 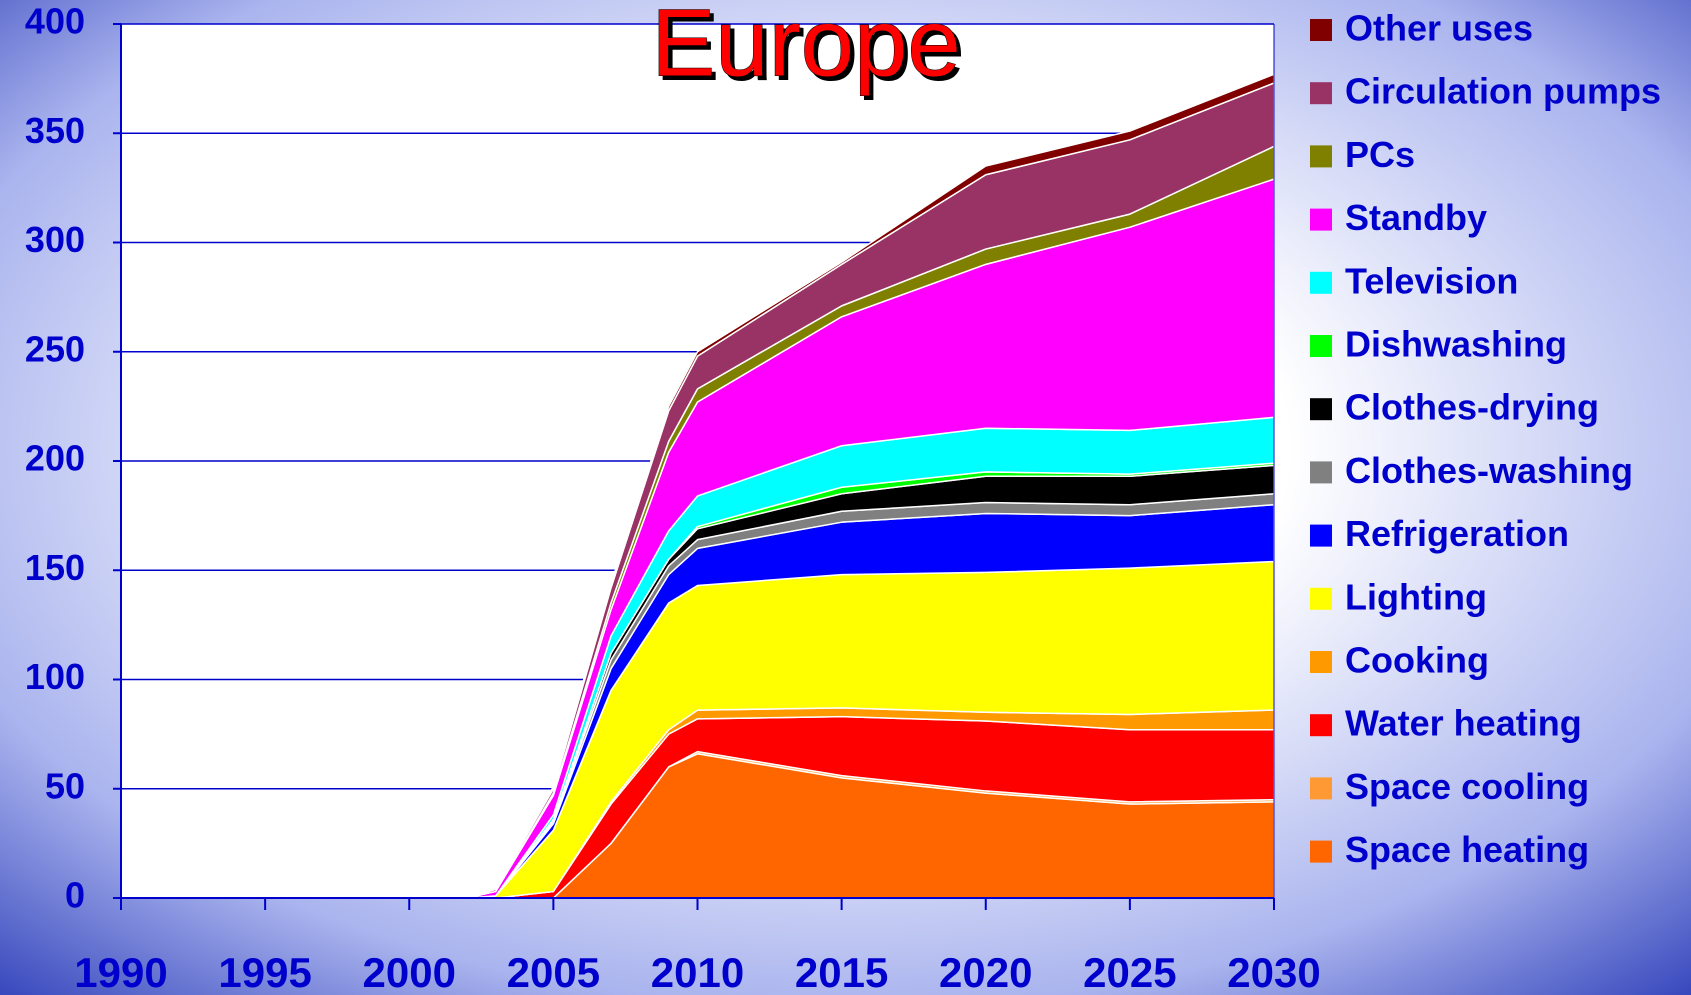 I want to click on y-tick-label: 150, so click(x=55, y=567).